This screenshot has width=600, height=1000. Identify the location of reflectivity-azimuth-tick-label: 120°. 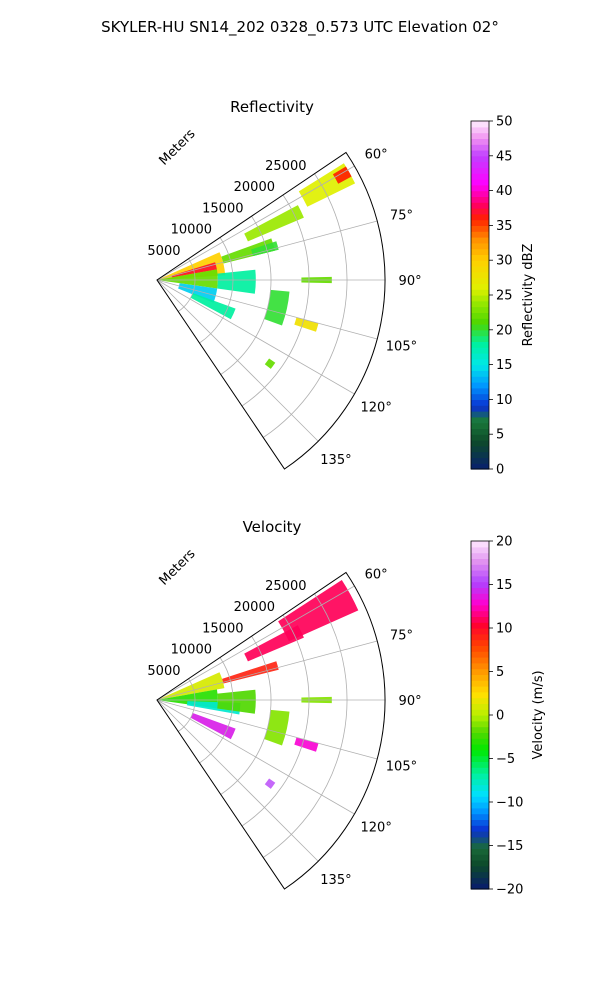
(376, 408).